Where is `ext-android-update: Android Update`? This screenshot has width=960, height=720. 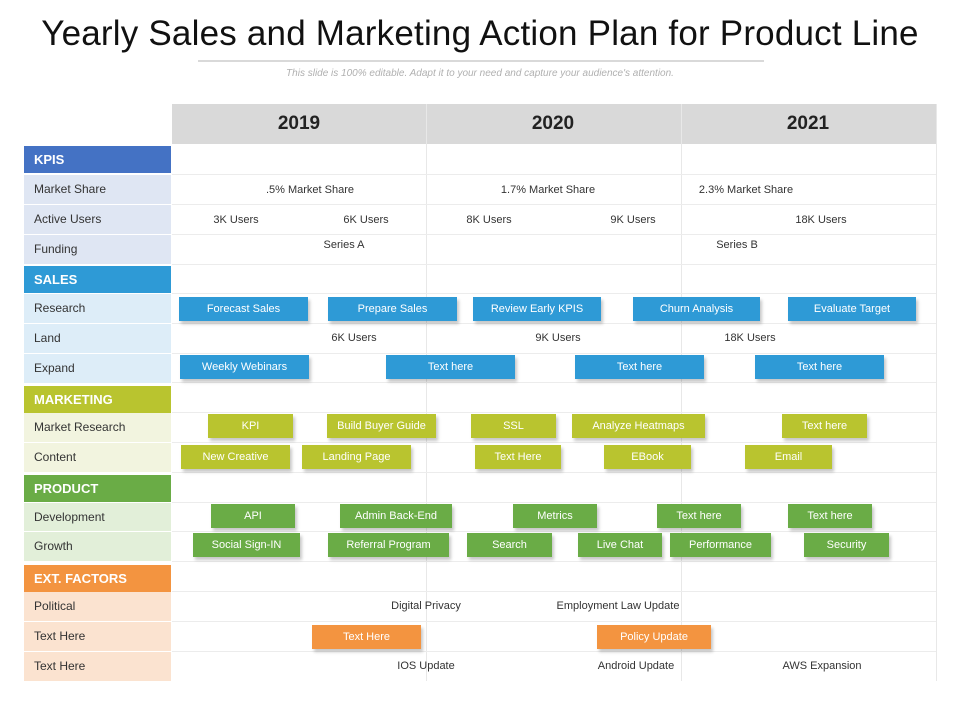 ext-android-update: Android Update is located at coordinates (636, 666).